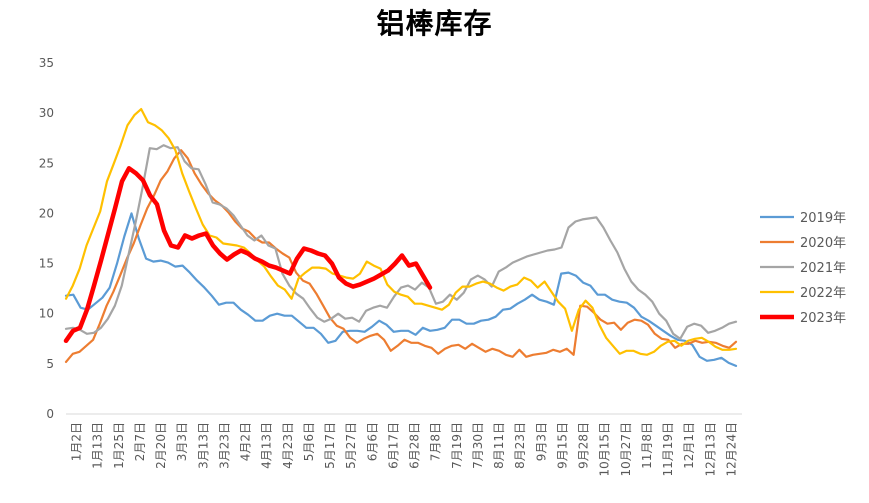  What do you see at coordinates (457, 445) in the screenshot?
I see `x-tick-label: 7月19日` at bounding box center [457, 445].